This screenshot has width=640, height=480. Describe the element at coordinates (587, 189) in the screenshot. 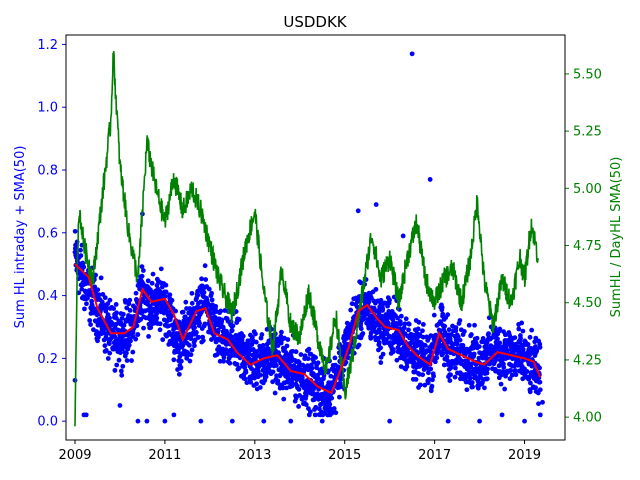

I see `right-tick-label: 5.00` at that location.